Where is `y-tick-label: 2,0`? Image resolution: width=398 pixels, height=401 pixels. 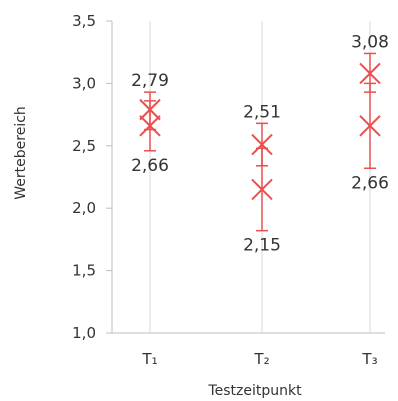
y-tick-label: 2,0 is located at coordinates (84, 208).